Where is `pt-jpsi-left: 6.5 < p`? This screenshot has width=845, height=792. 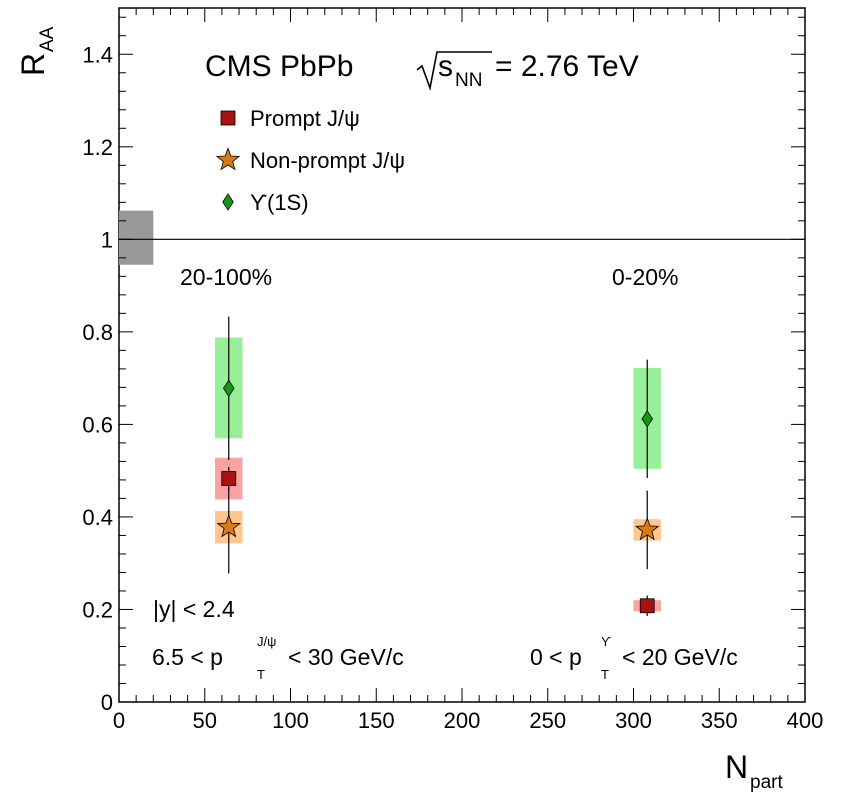
pt-jpsi-left: 6.5 < p is located at coordinates (187, 657).